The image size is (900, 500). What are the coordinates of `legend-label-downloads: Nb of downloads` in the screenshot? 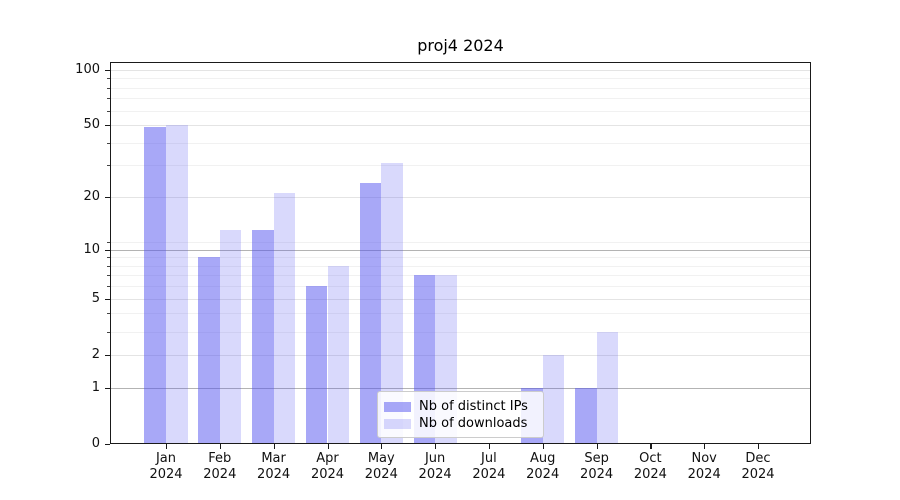 It's located at (473, 423).